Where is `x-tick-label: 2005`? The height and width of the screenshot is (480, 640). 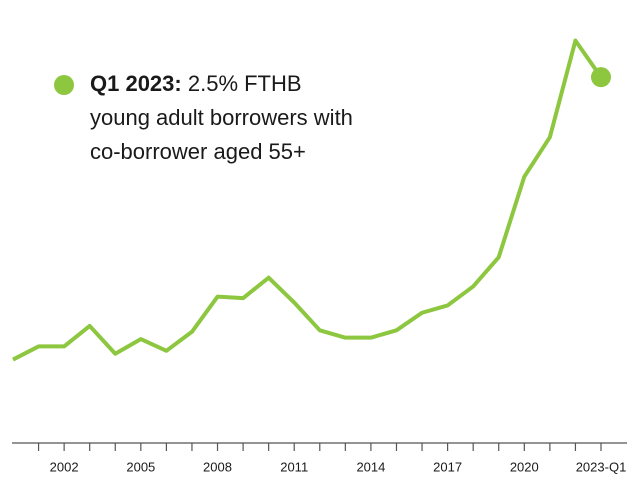 x-tick-label: 2005 is located at coordinates (140, 466).